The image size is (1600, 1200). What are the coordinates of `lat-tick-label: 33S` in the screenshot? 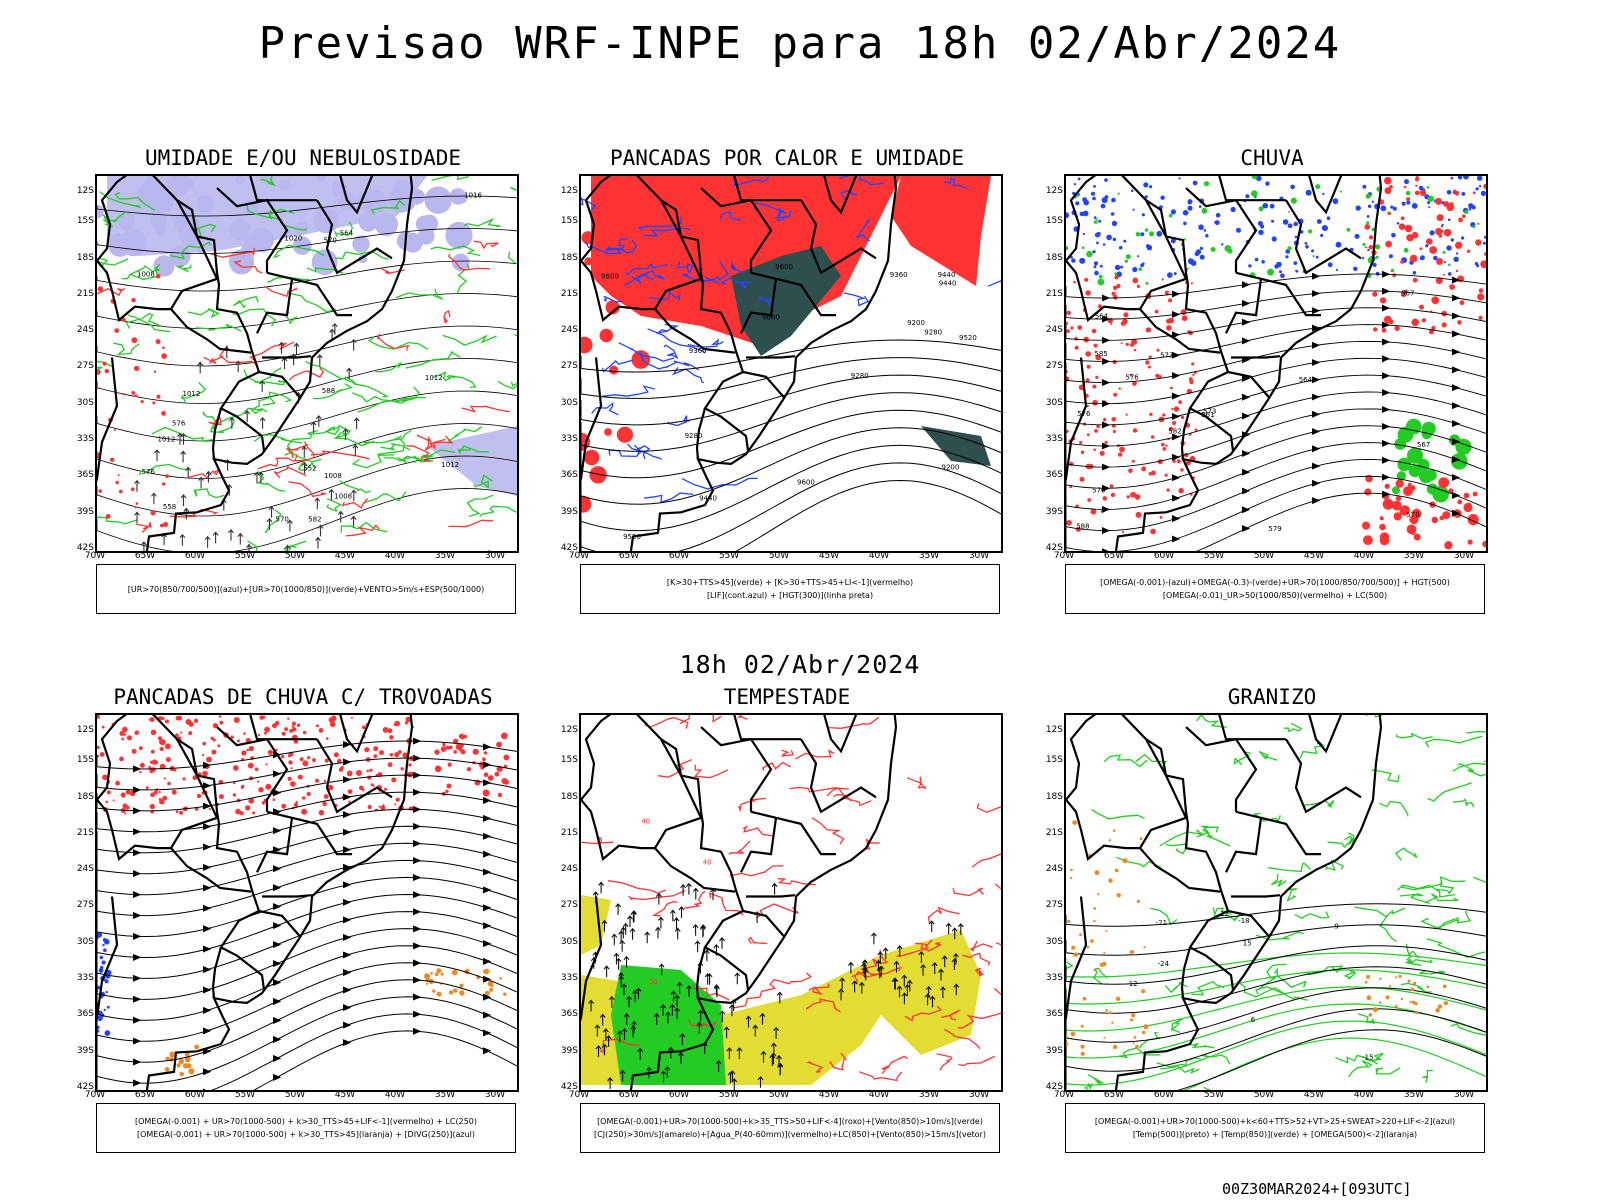 It's located at (569, 439).